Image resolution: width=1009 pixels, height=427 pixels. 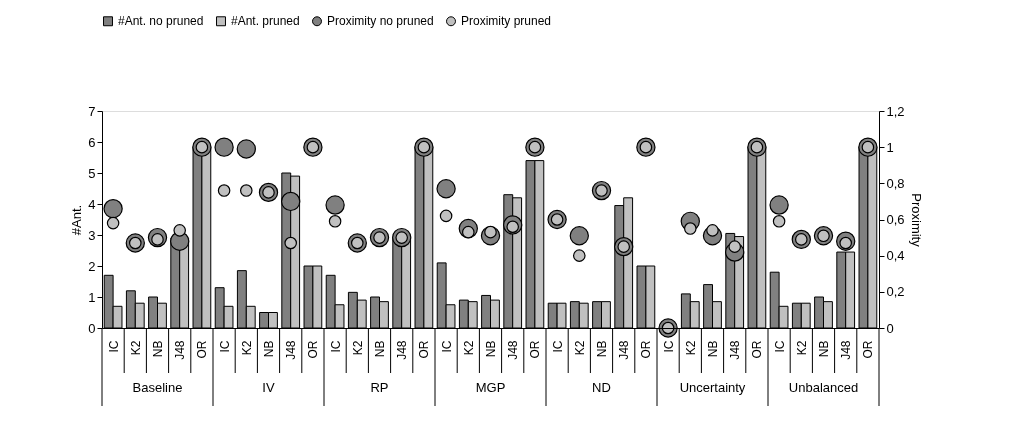 What do you see at coordinates (92, 111) in the screenshot?
I see `y-tick-label: 7` at bounding box center [92, 111].